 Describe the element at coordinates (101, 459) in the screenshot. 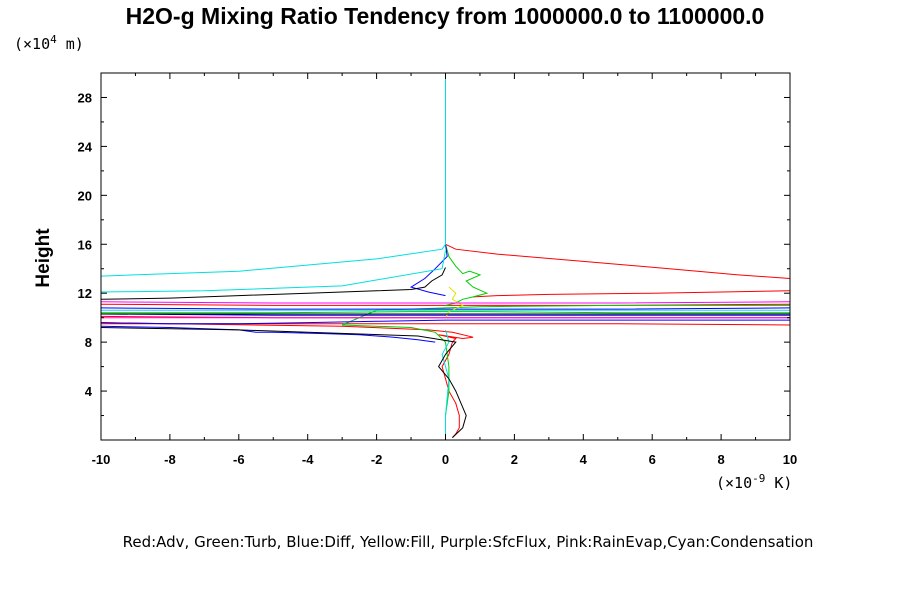

I see `x-tick-label: -10` at that location.